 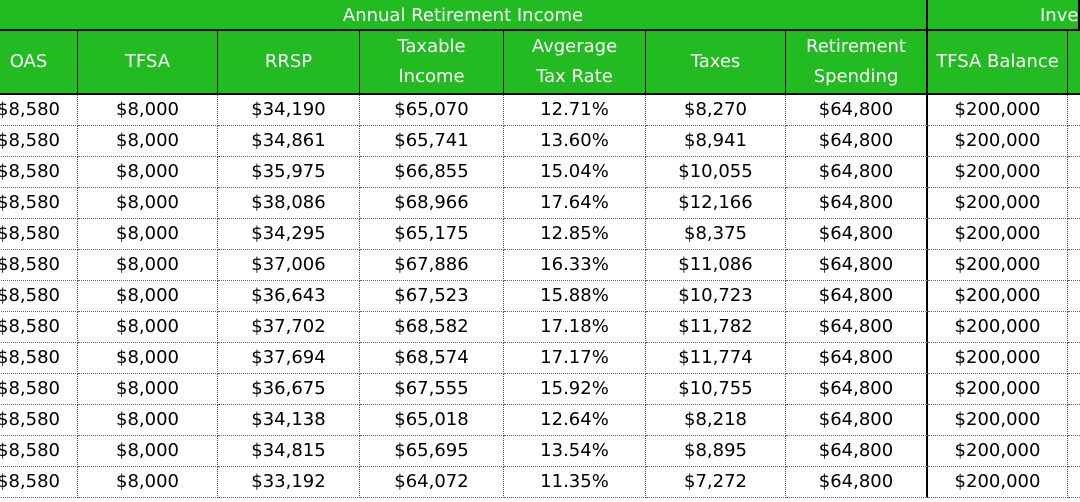 I want to click on table-cell-taxes: $10,055, so click(x=716, y=172).